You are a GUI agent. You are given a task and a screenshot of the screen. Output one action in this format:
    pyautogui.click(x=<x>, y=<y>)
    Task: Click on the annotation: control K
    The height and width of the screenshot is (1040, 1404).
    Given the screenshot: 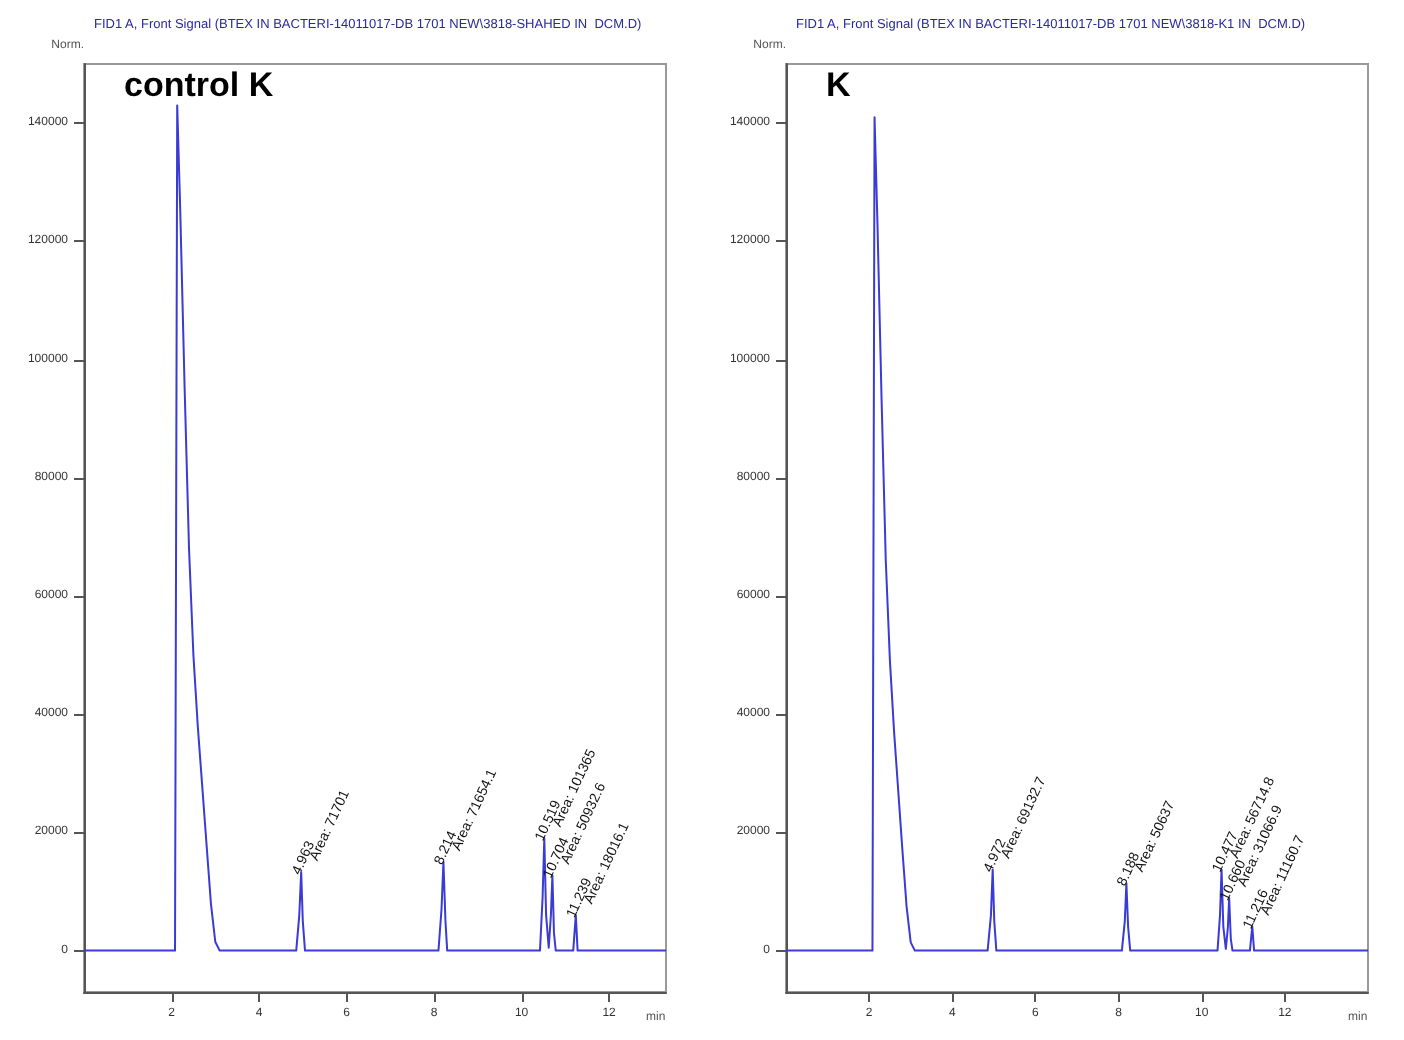 What is the action you would take?
    pyautogui.click(x=199, y=85)
    